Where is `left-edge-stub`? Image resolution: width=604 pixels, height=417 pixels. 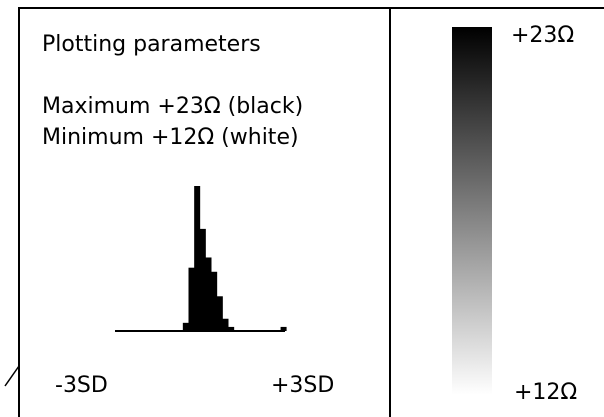
left-edge-stub is located at coordinates (12, 376).